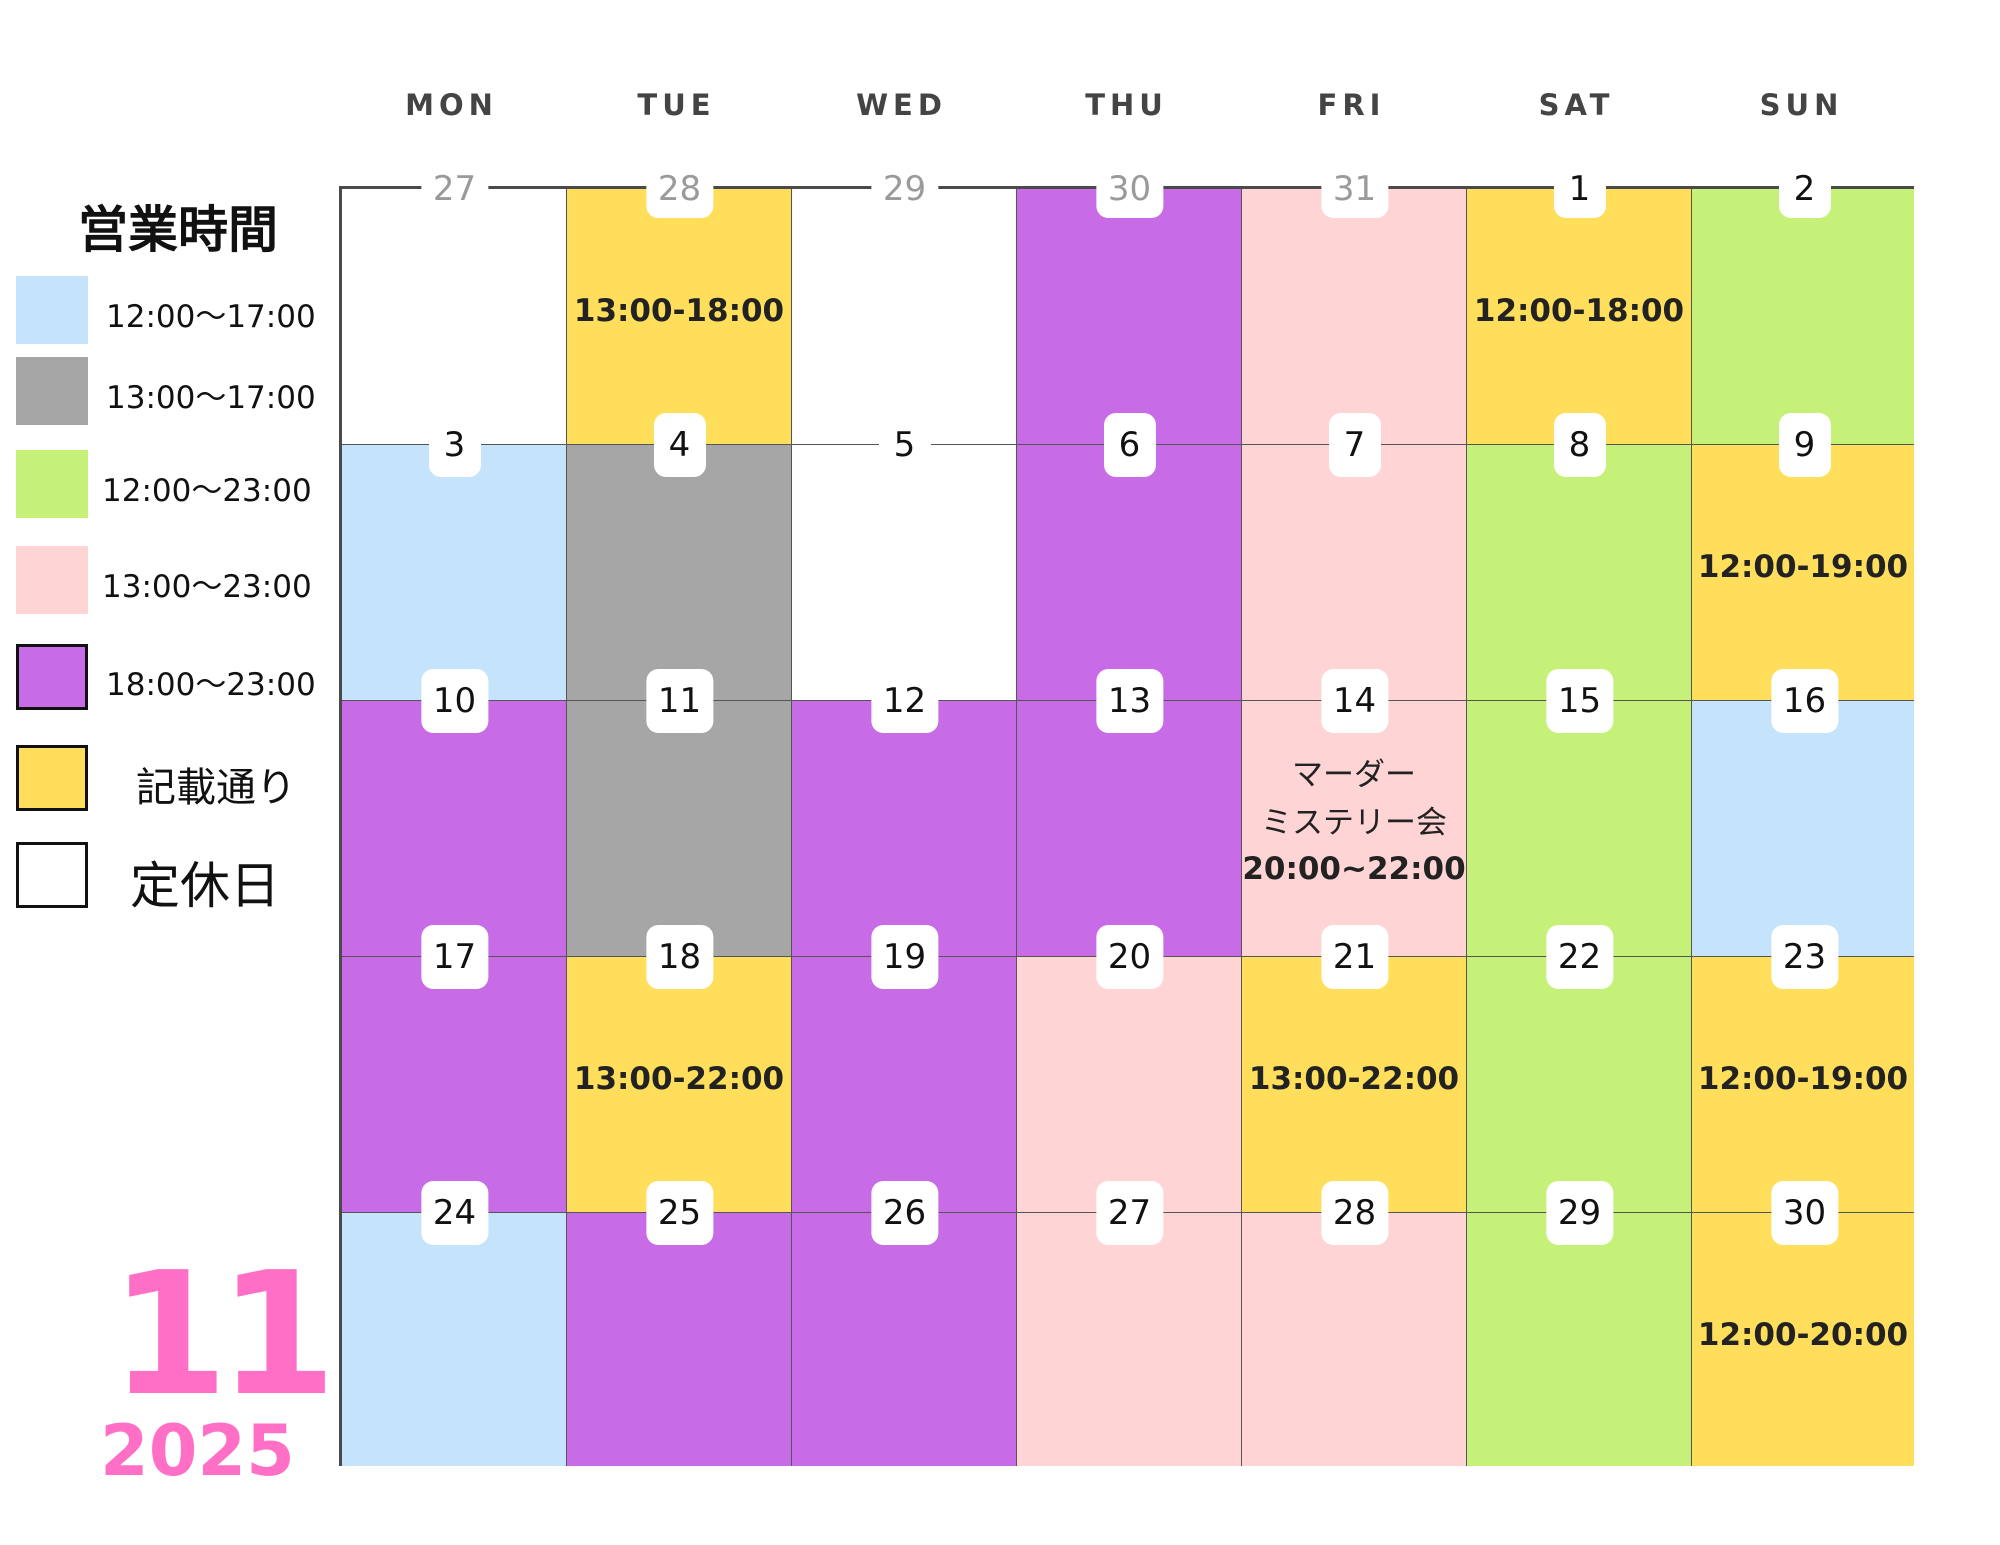  I want to click on date-label: 8, so click(1579, 445).